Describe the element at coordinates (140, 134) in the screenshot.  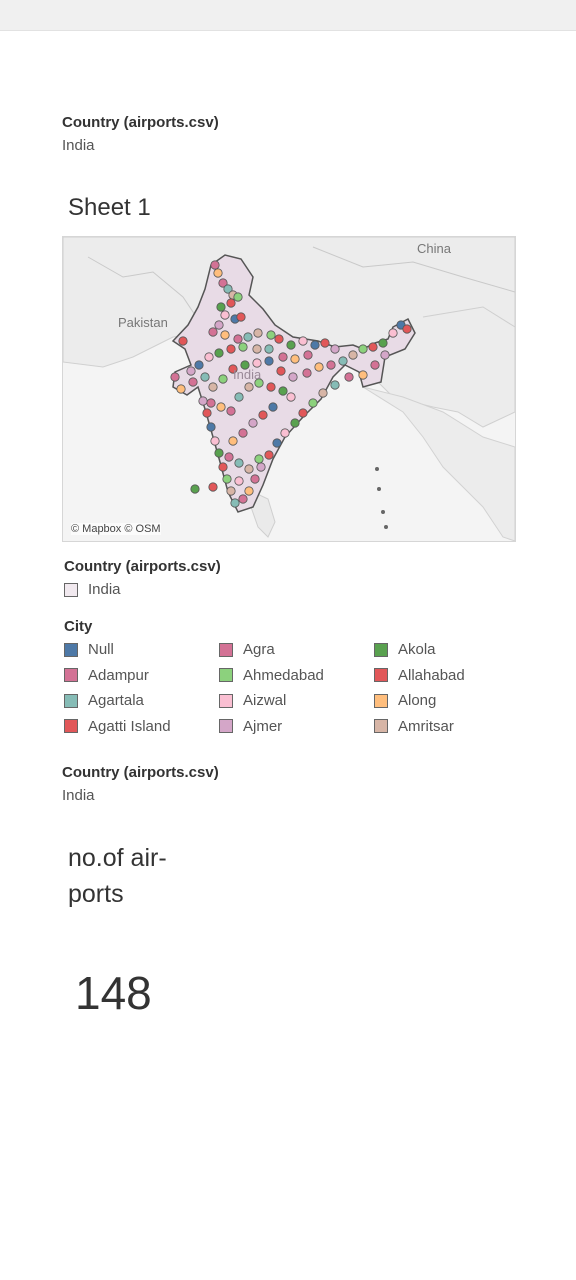
I see `country-filter-top: Country (airports.csv) India` at that location.